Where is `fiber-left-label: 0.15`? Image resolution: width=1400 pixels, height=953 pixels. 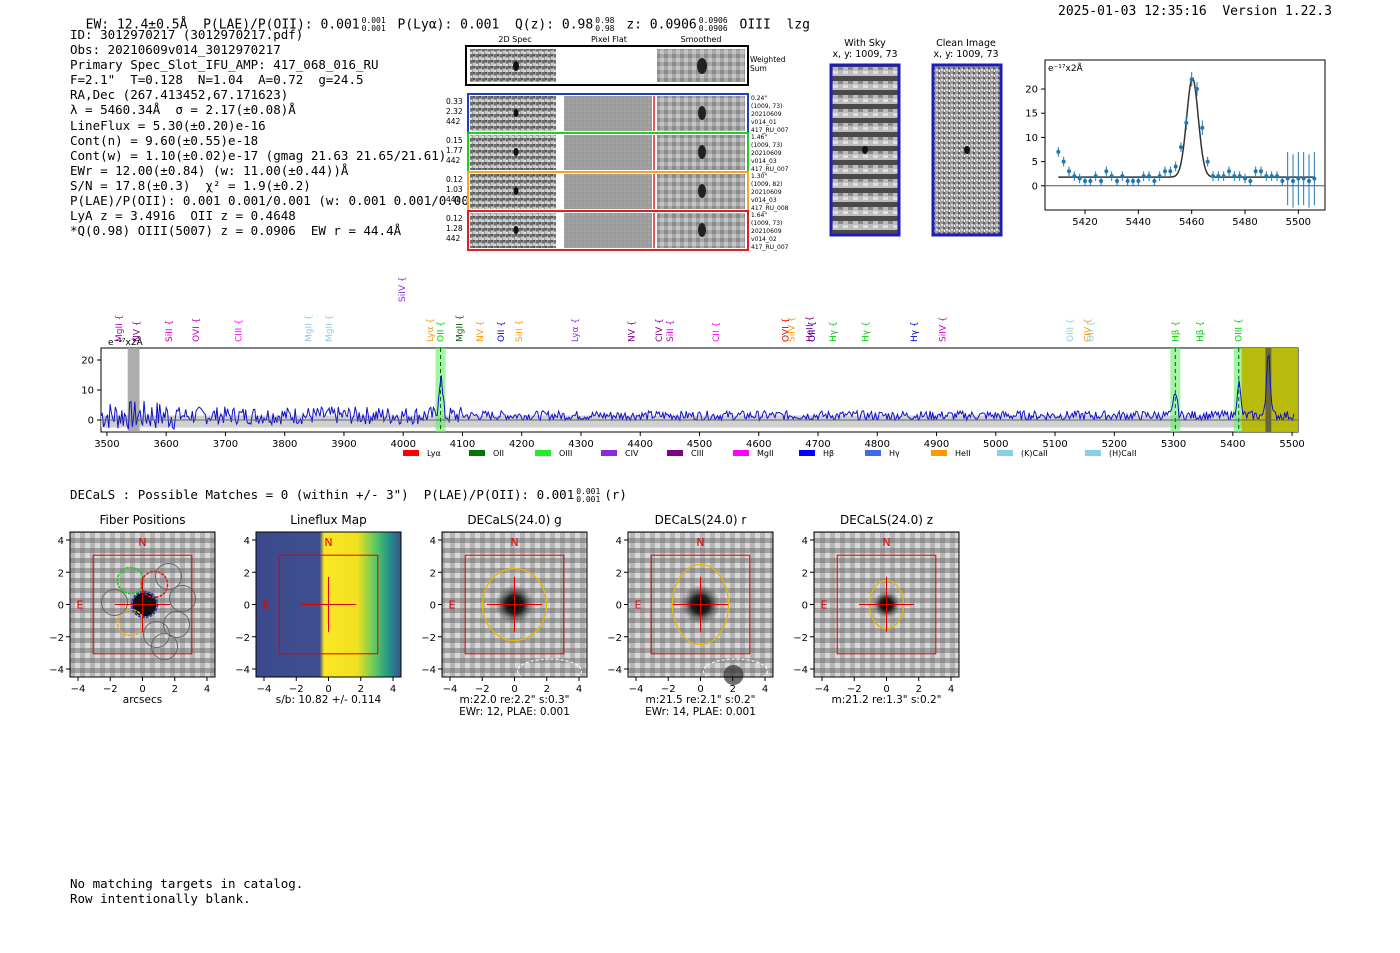 fiber-left-label: 0.15 is located at coordinates (454, 140).